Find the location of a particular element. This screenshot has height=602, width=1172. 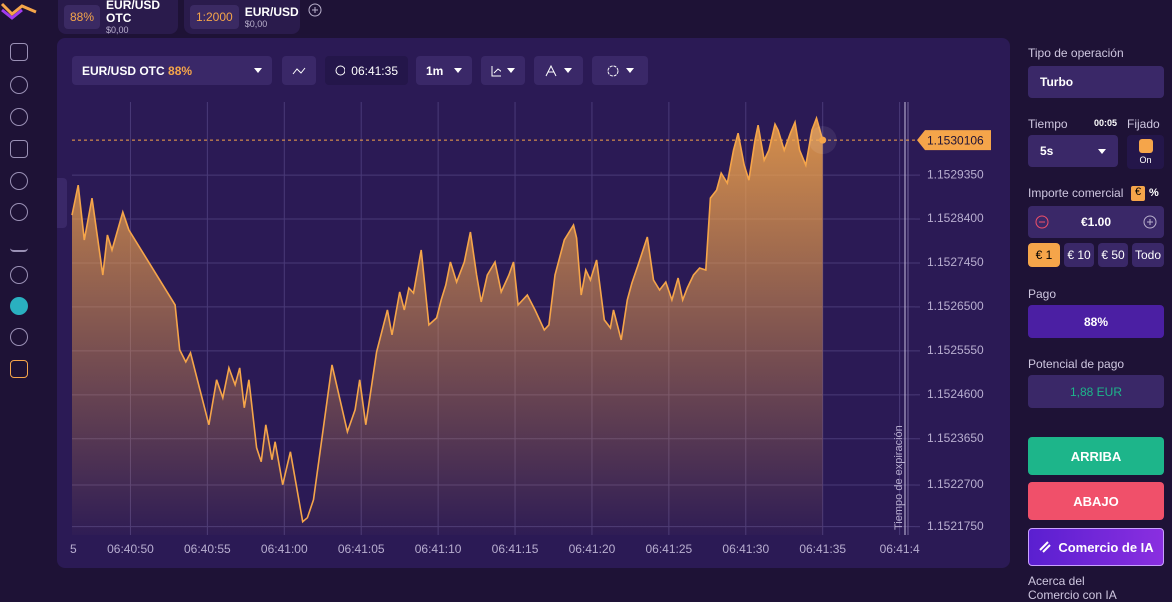

quick-amount: € 10 is located at coordinates (1079, 255).